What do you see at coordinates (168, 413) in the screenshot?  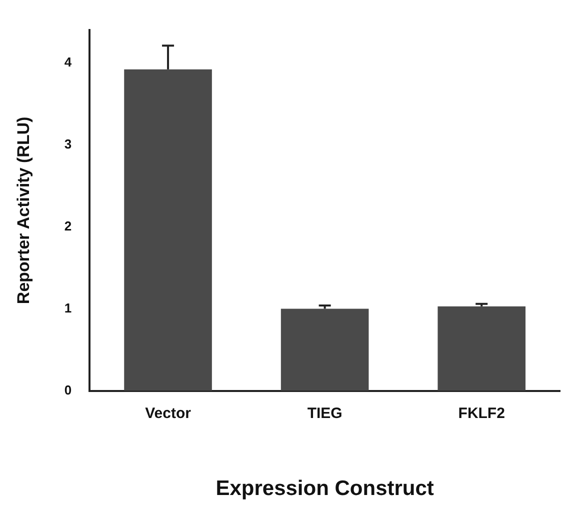 I see `x-tick-label: Vector` at bounding box center [168, 413].